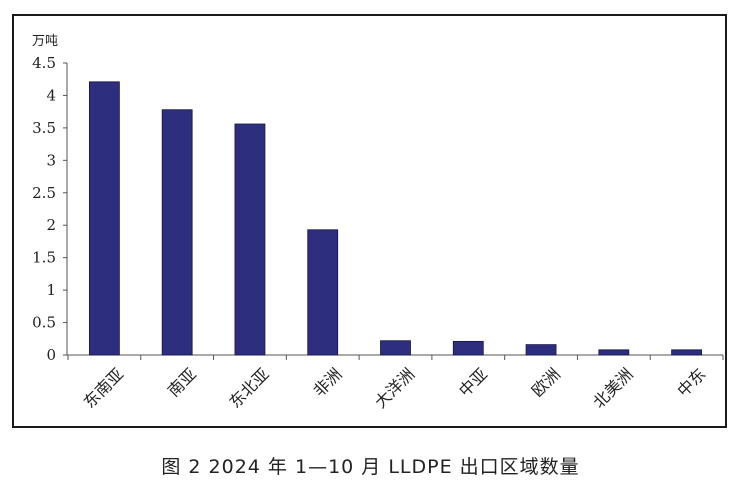 The image size is (741, 493). I want to click on y-tick-labels: 0 0.5 1 1.5 2 2.5 3 3.5 4 4.5, so click(44, 209).